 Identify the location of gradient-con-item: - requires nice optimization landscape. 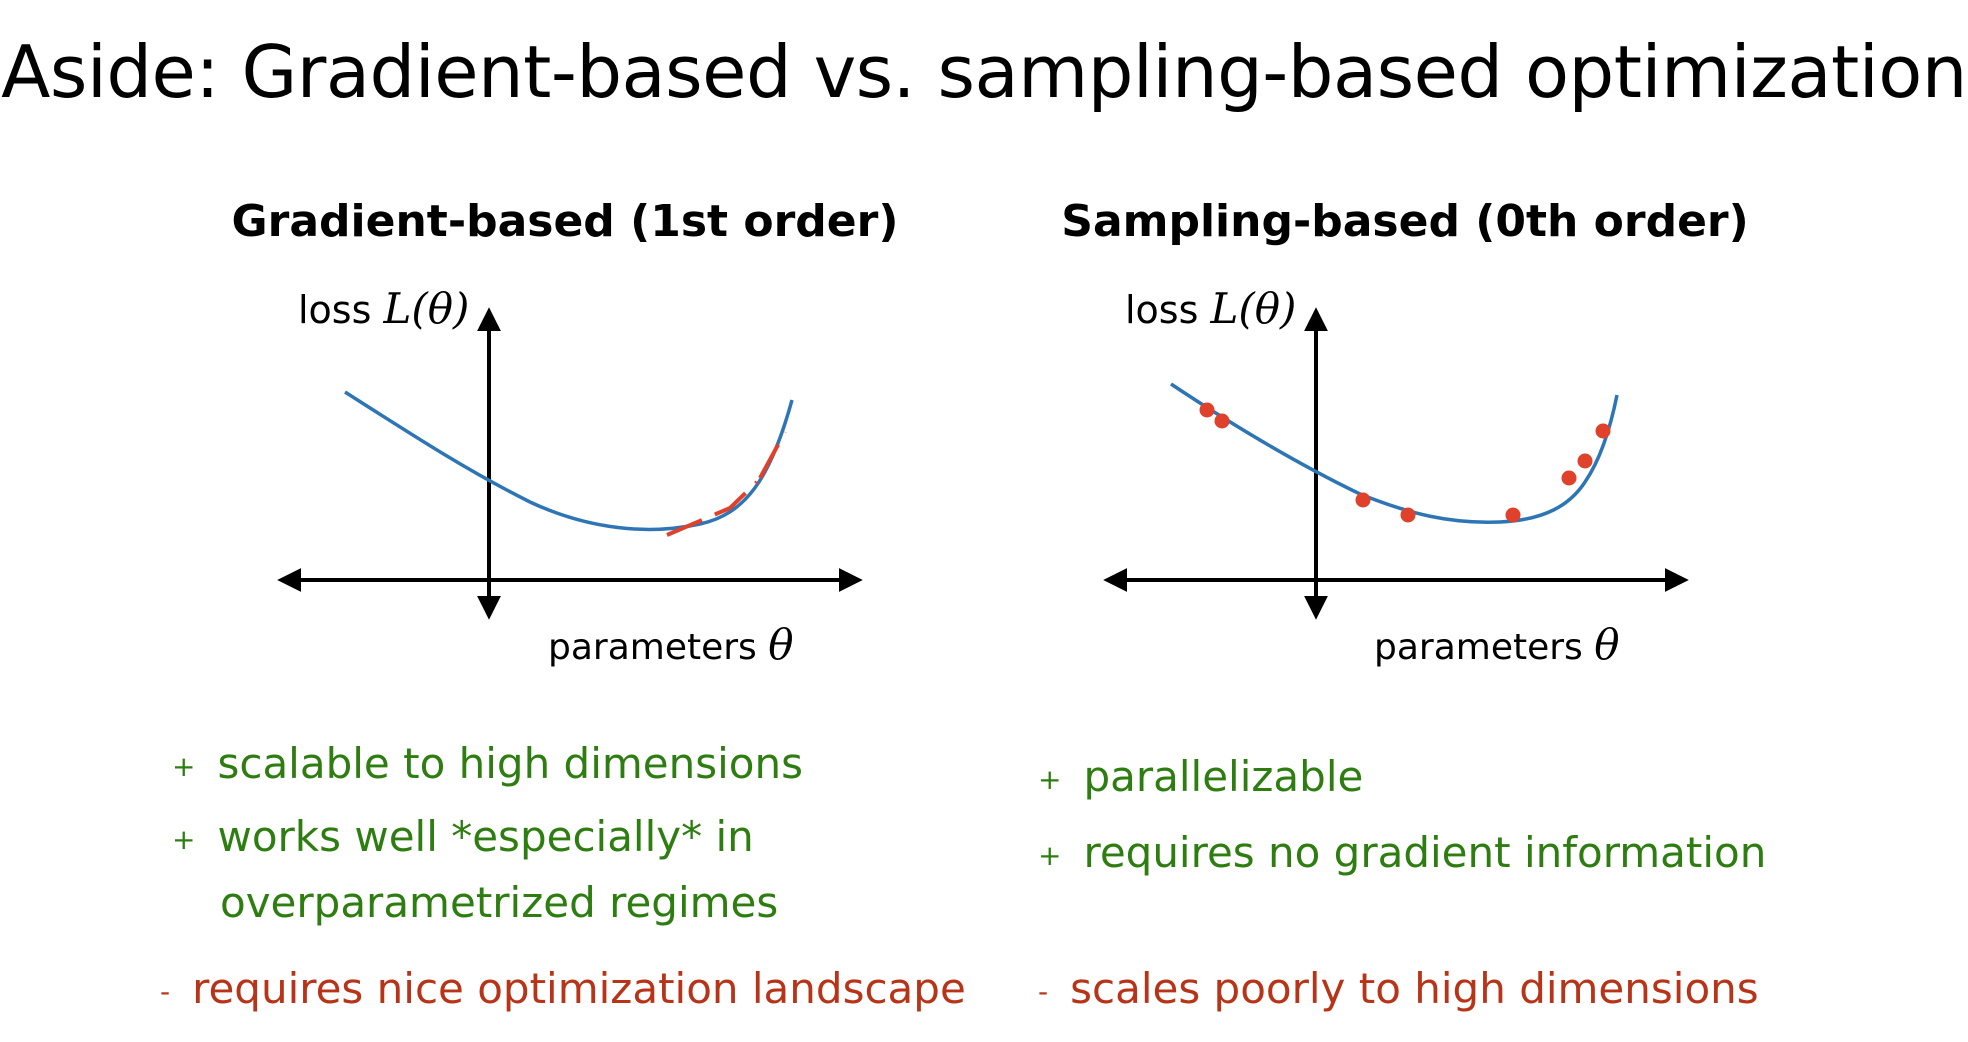
(563, 990).